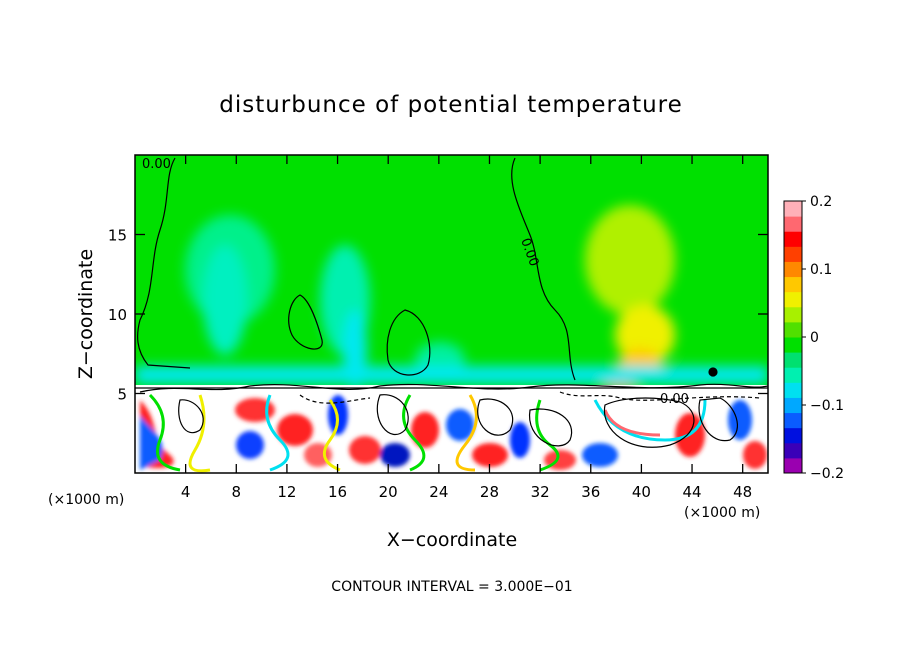  Describe the element at coordinates (438, 492) in the screenshot. I see `x-tick-label: 24` at that location.